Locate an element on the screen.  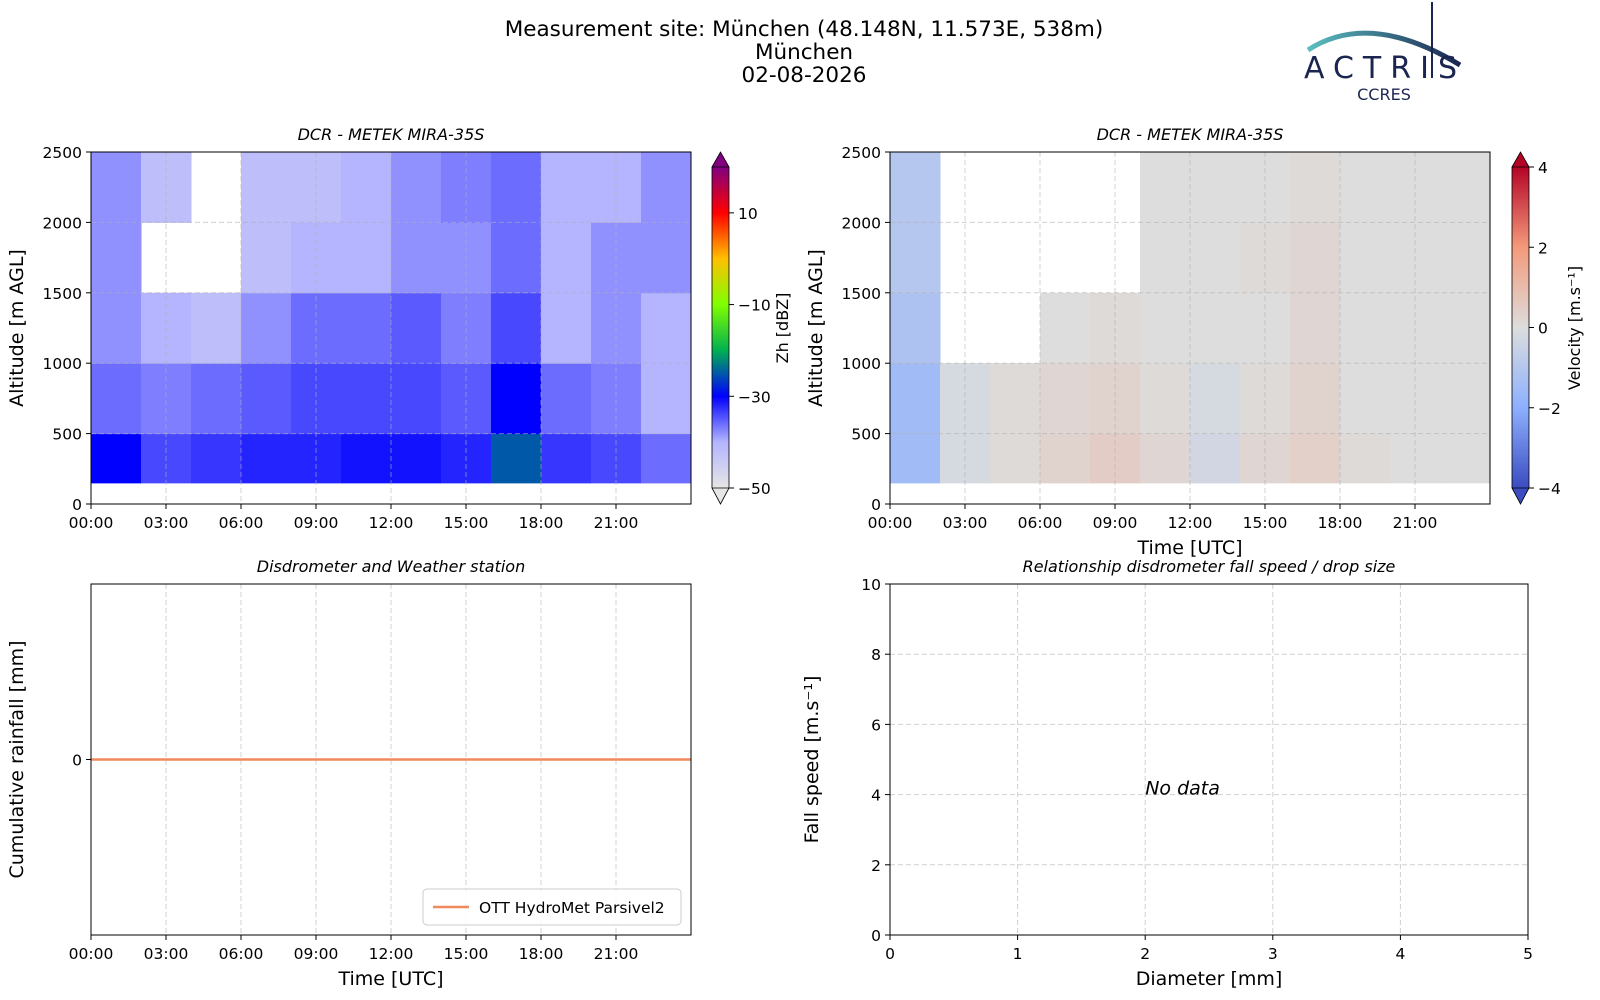
legend-box is located at coordinates (552, 907).